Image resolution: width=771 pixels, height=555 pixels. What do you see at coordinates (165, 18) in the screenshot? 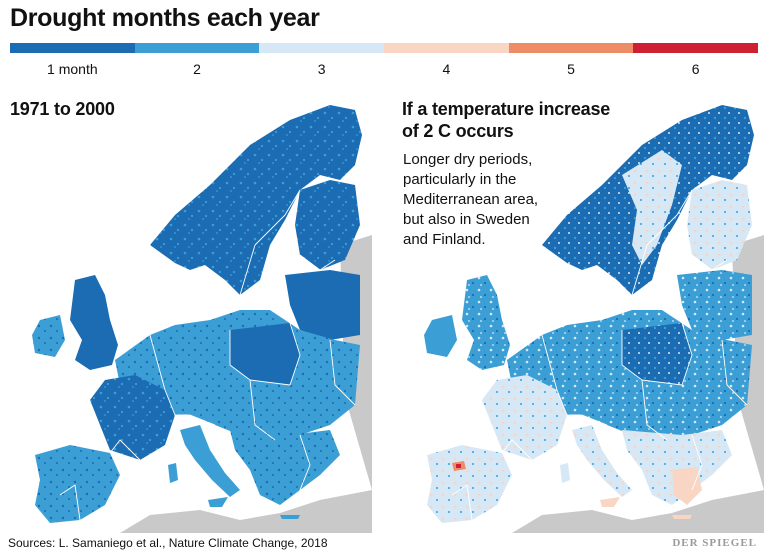
I see `chart-title: Drought months each year` at bounding box center [165, 18].